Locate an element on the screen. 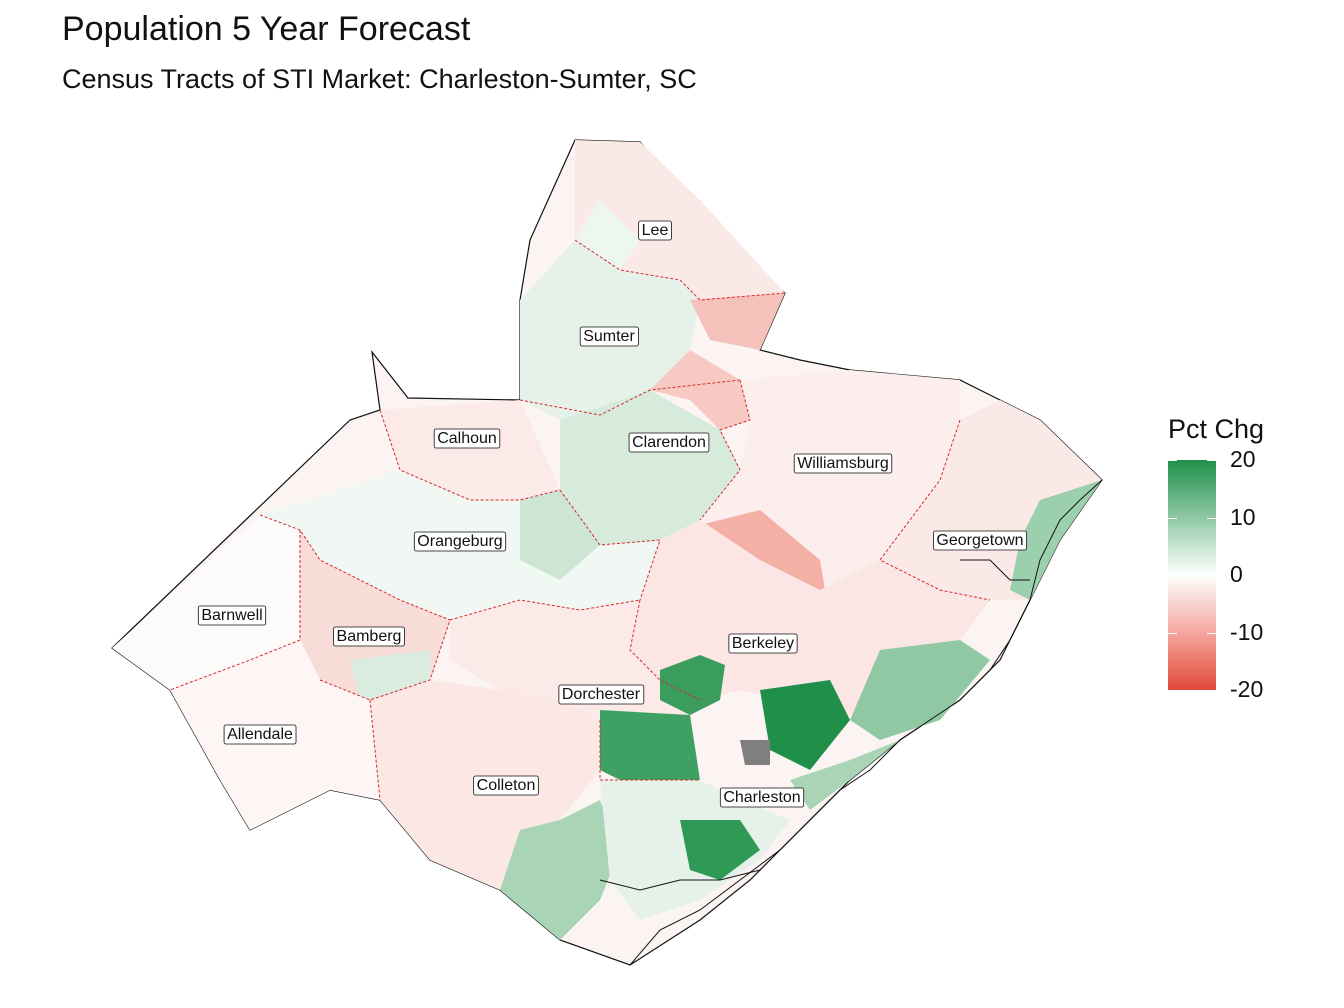  county-label-barnwell: Barnwell is located at coordinates (232, 615).